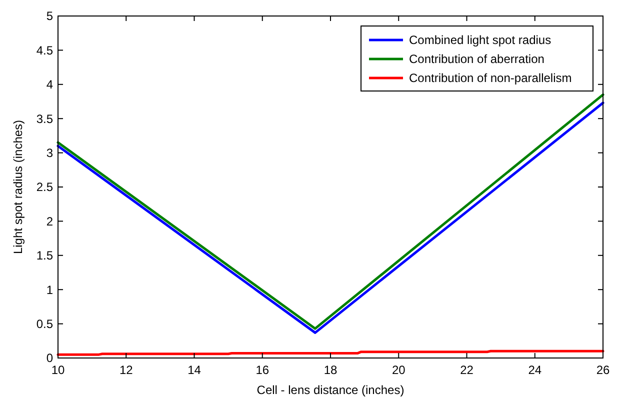 The height and width of the screenshot is (412, 625). I want to click on x-tick-label: 22, so click(467, 370).